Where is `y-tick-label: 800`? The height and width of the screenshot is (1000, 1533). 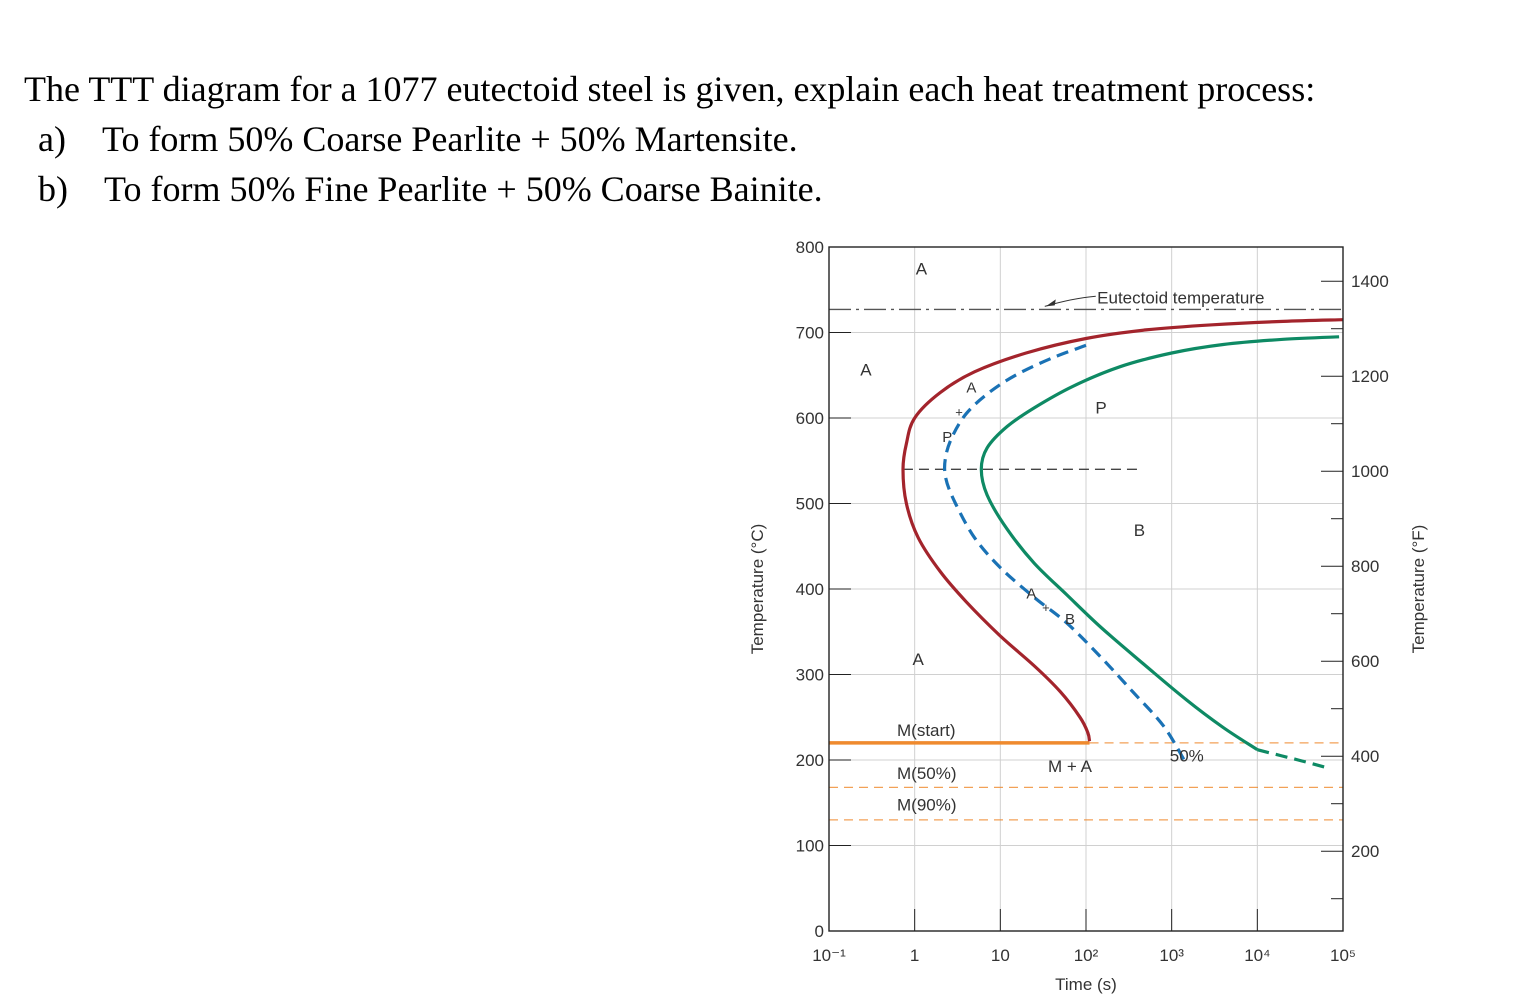
y-tick-label: 800 is located at coordinates (810, 247).